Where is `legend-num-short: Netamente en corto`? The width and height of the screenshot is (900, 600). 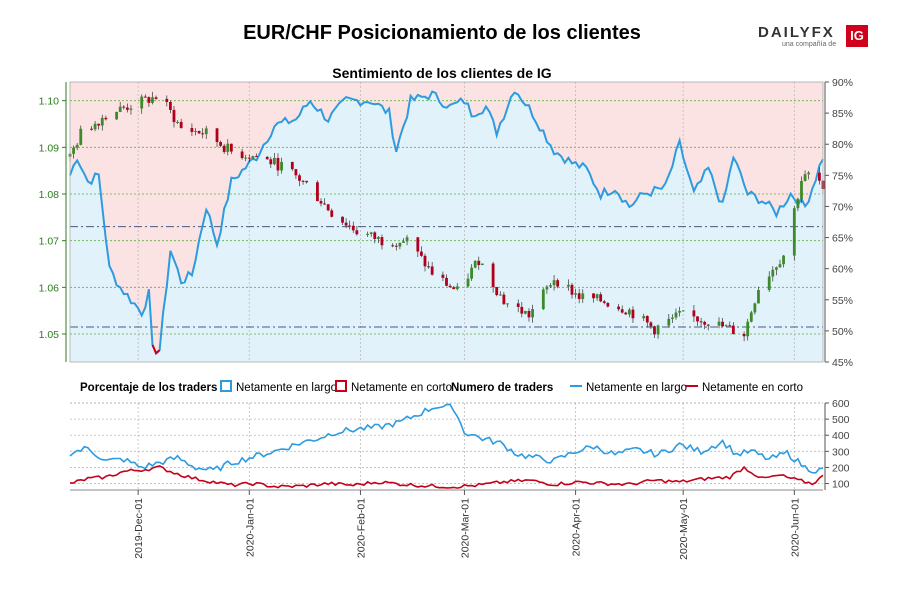 legend-num-short: Netamente en corto is located at coordinates (752, 388).